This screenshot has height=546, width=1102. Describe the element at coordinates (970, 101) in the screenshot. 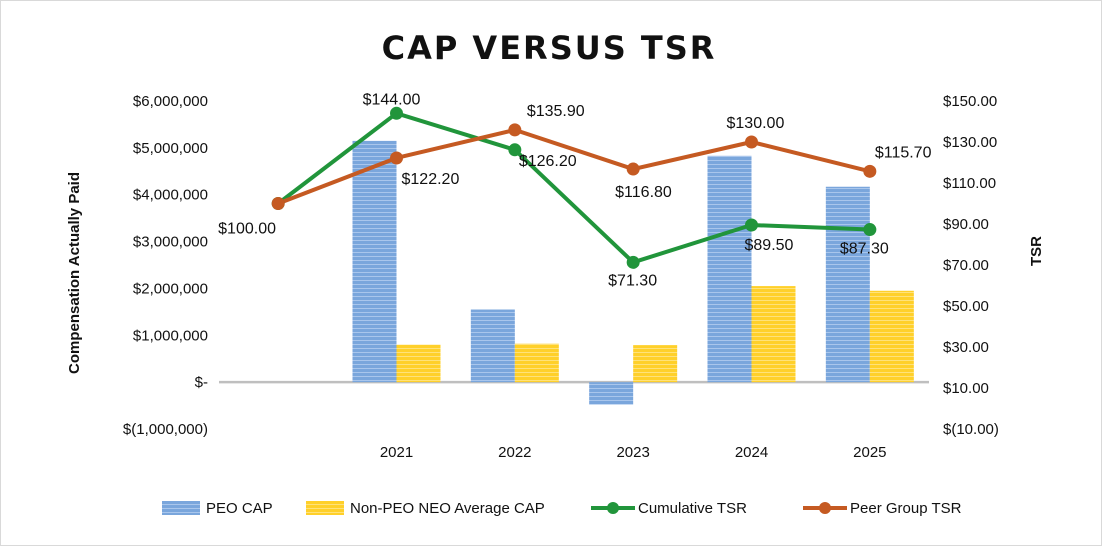

I see `y2-tick-label: $150.00` at that location.